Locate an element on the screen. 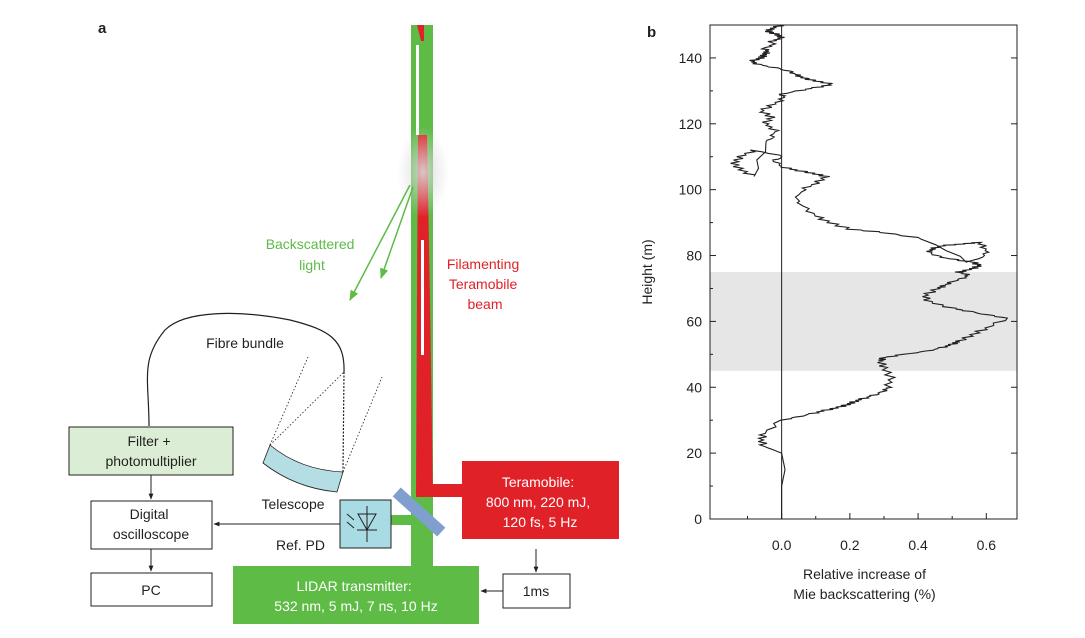  y-tick-label: 80 is located at coordinates (694, 256).